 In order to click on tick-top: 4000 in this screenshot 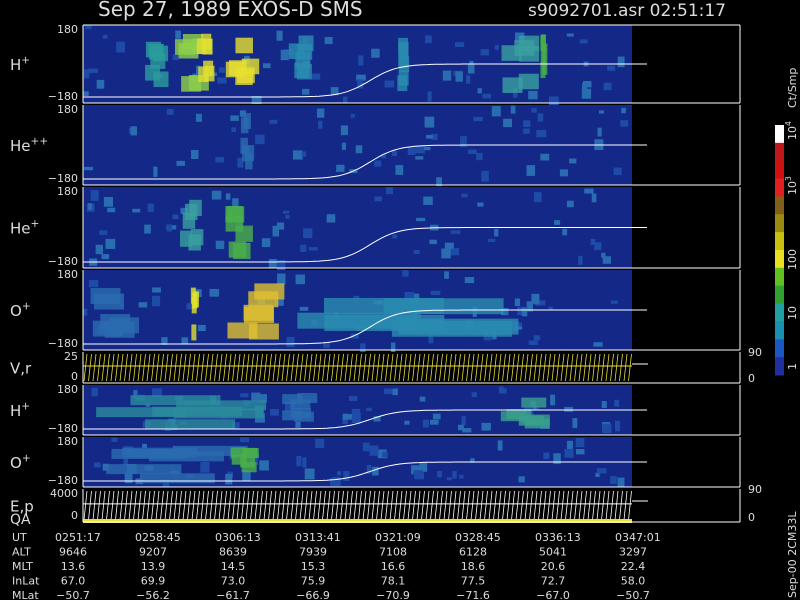, I will do `click(64, 493)`.